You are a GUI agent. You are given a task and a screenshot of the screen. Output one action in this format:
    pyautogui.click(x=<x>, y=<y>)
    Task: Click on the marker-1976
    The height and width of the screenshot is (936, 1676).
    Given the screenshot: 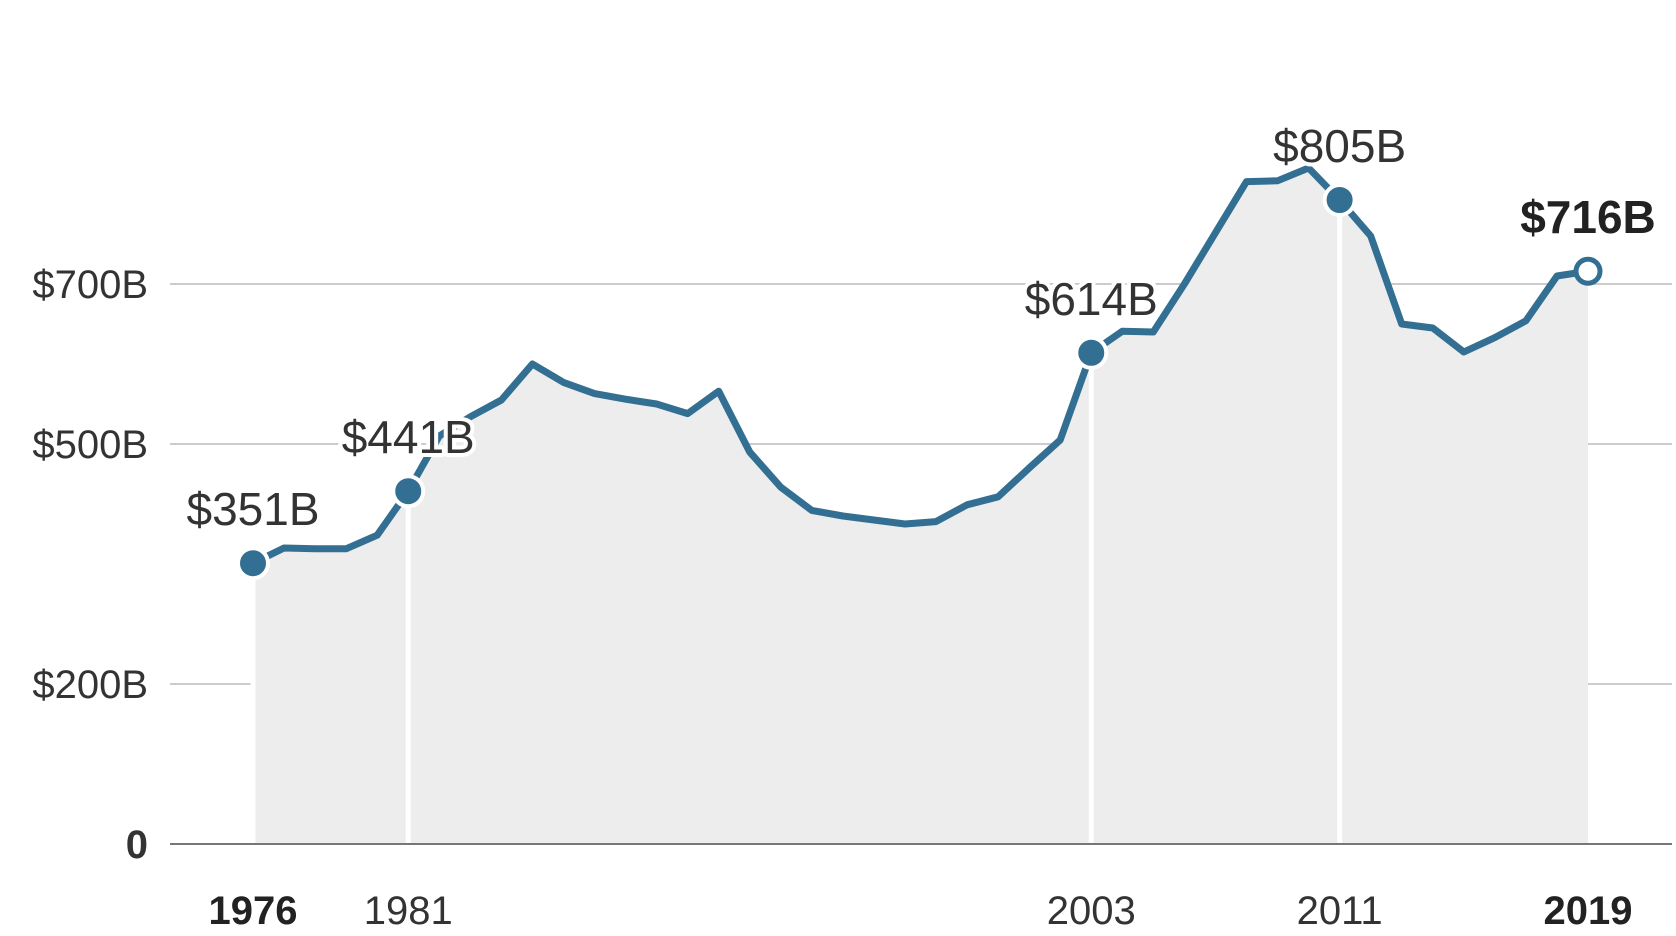 What is the action you would take?
    pyautogui.click(x=253, y=563)
    